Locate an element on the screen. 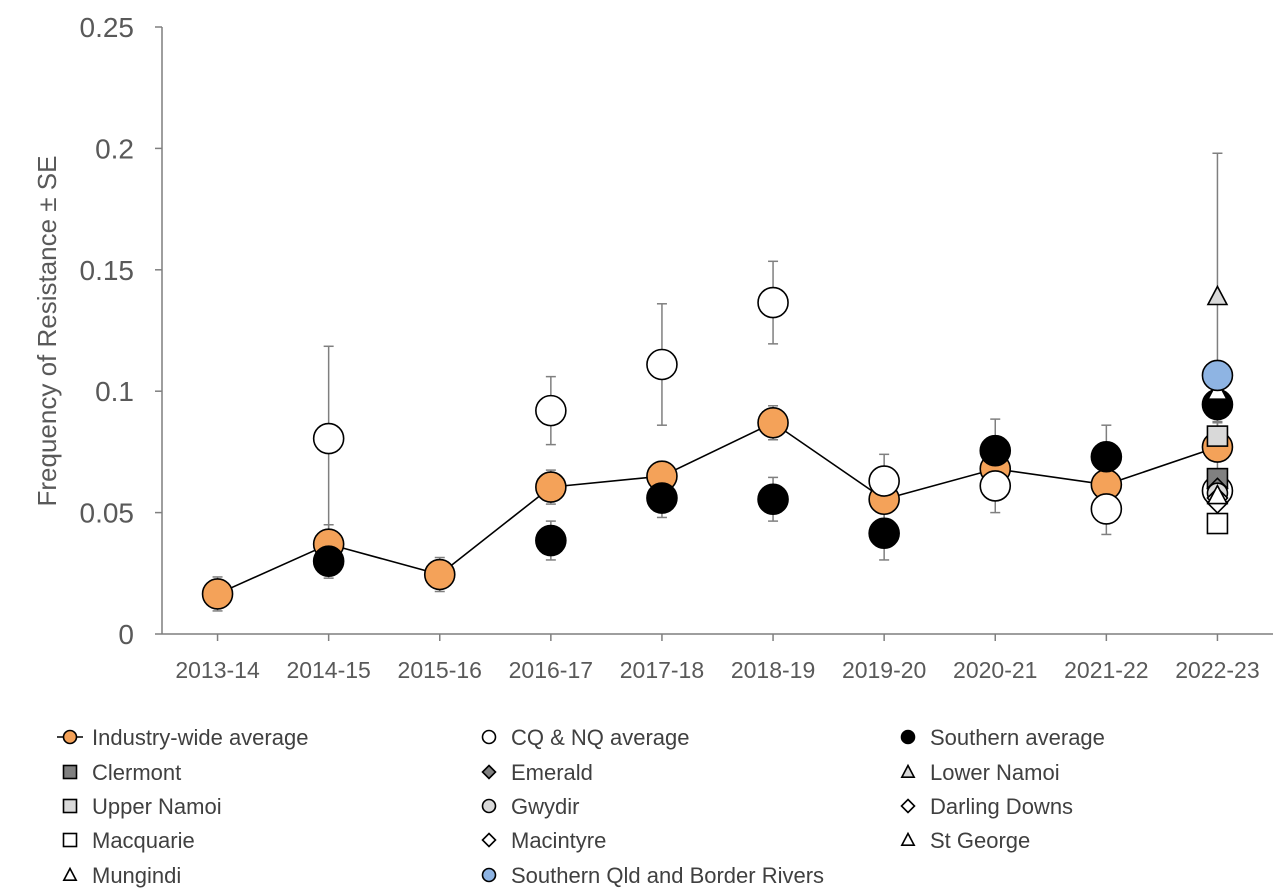 The width and height of the screenshot is (1279, 888). legend-label: Darling Downs is located at coordinates (1001, 806).